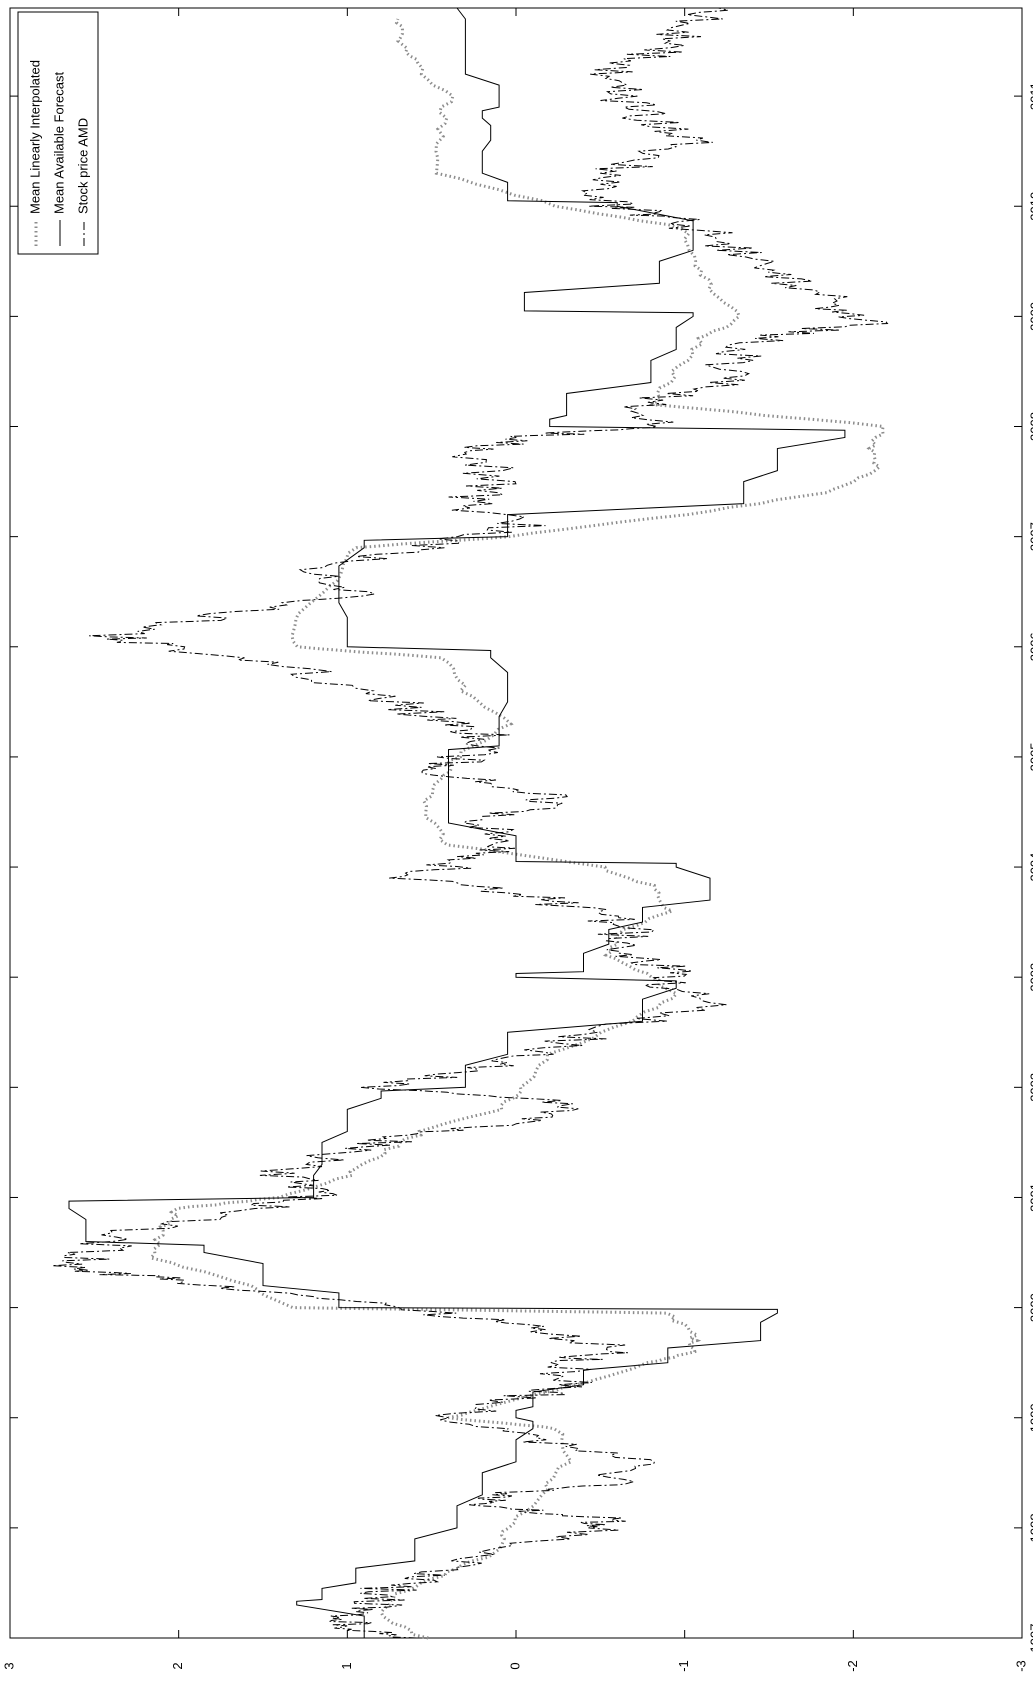 The height and width of the screenshot is (1696, 1033). I want to click on time-tick-label: 2004, so click(1030, 867).